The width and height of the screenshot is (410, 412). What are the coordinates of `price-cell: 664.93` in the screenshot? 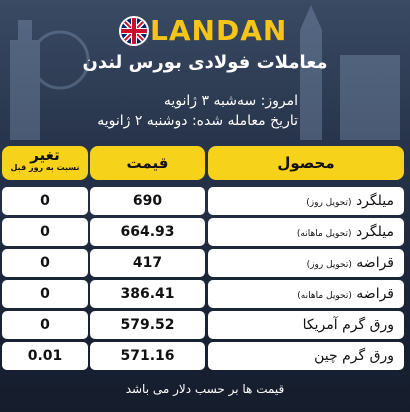 It's located at (147, 232).